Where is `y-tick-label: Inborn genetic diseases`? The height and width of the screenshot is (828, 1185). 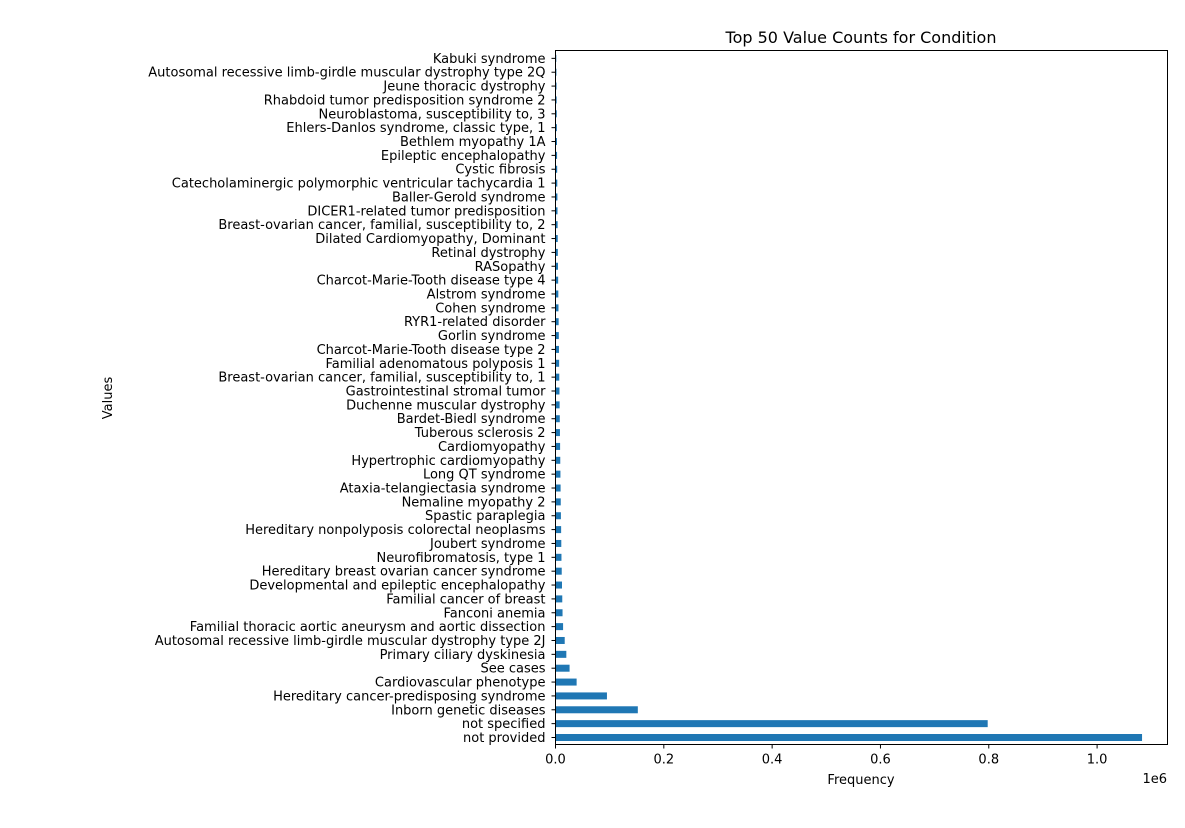 y-tick-label: Inborn genetic diseases is located at coordinates (468, 710).